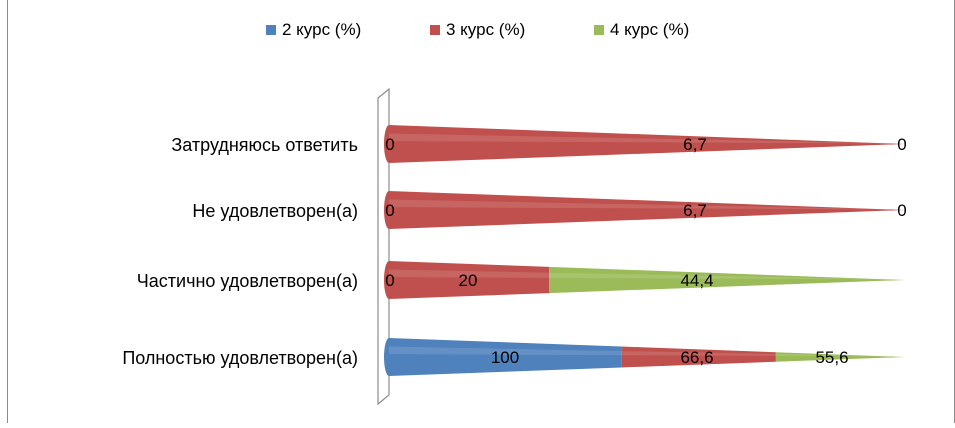  I want to click on category-label-3: Частично удовлетворен(а), so click(247, 281).